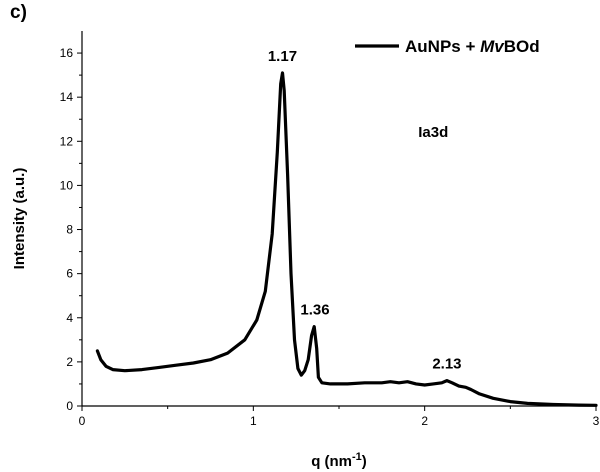 The image size is (600, 472). What do you see at coordinates (69, 406) in the screenshot?
I see `y-tick-label: 0` at bounding box center [69, 406].